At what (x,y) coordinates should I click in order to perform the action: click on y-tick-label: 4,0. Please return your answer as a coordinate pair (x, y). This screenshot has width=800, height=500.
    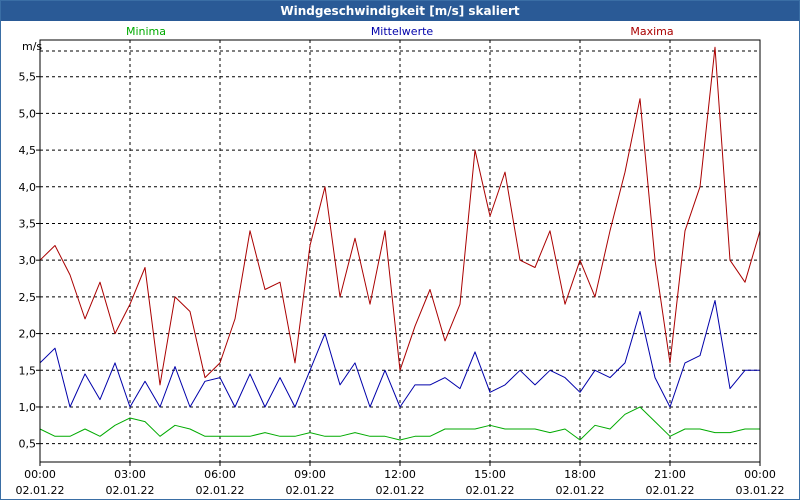
    Looking at the image, I should click on (28, 187).